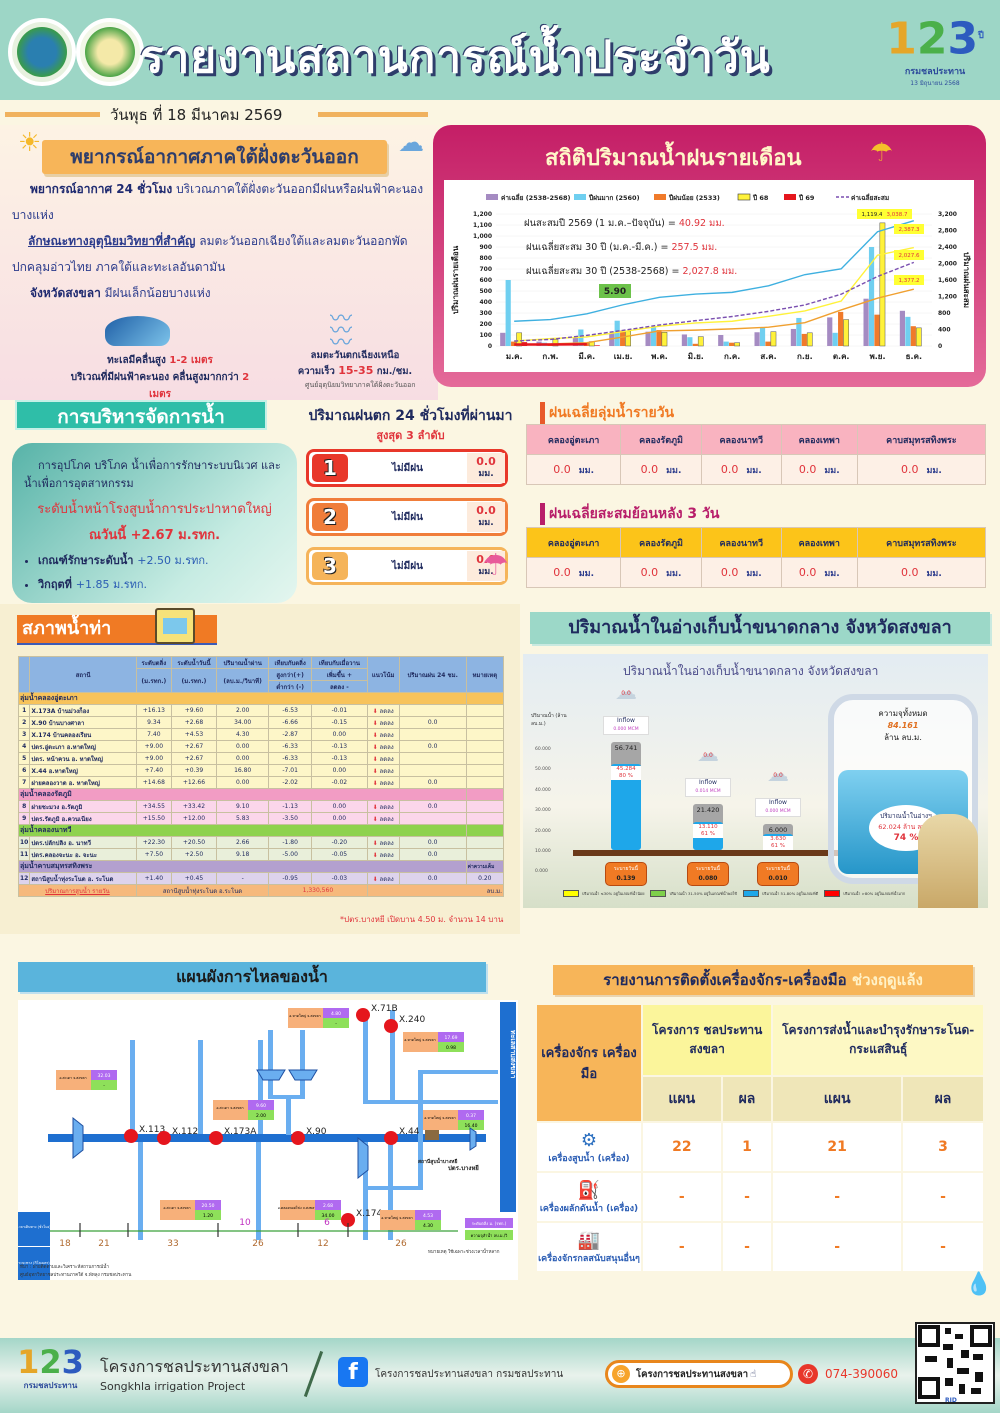 The width and height of the screenshot is (1000, 1413). I want to click on machine-row: 🏭 เครื่องจักรกลสนับสนุนอื่นๆ - - - -, so click(760, 1247).